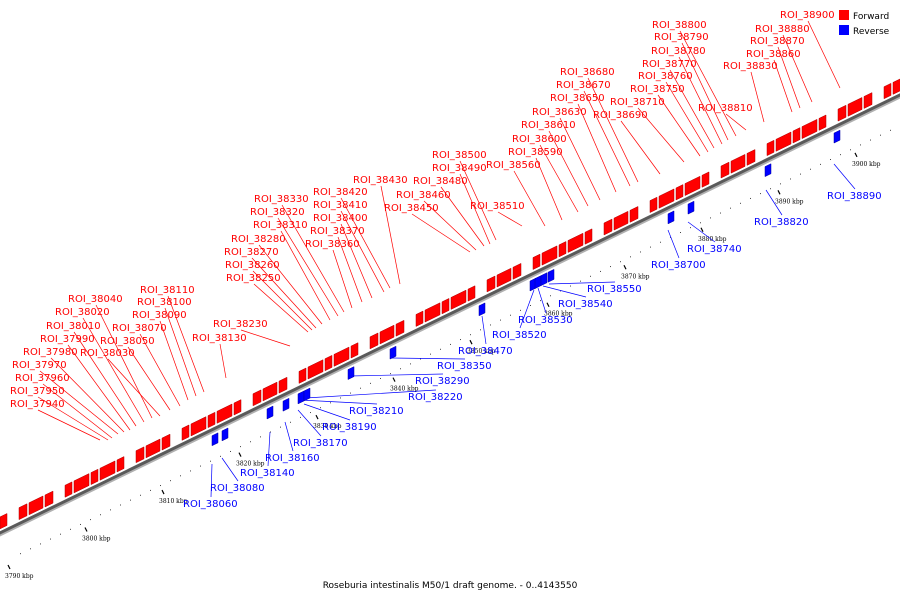 The height and width of the screenshot is (600, 900). What do you see at coordinates (320, 443) in the screenshot?
I see `reverse-gene-label: ROI_38170` at bounding box center [320, 443].